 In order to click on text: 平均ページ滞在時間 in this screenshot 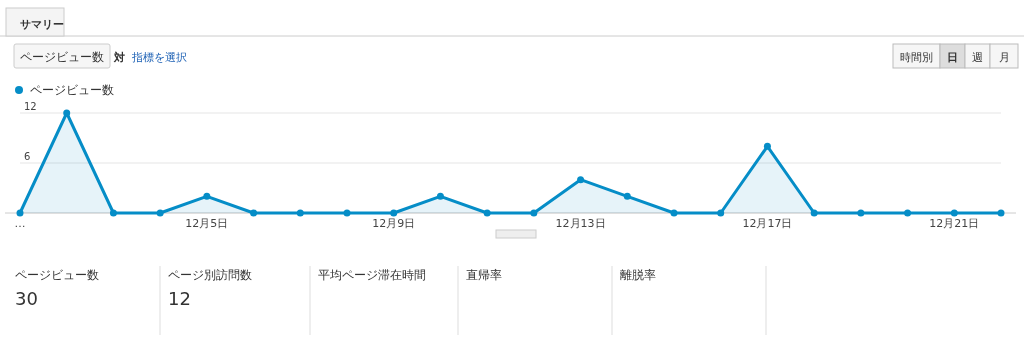, I will do `click(372, 275)`.